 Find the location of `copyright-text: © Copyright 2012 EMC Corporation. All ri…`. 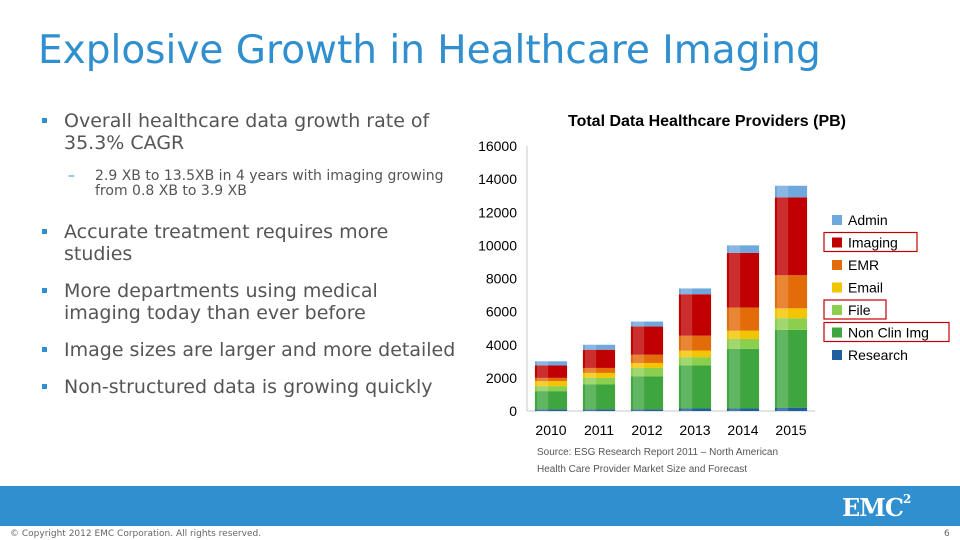

copyright-text: © Copyright 2012 EMC Corporation. All ri… is located at coordinates (136, 534).